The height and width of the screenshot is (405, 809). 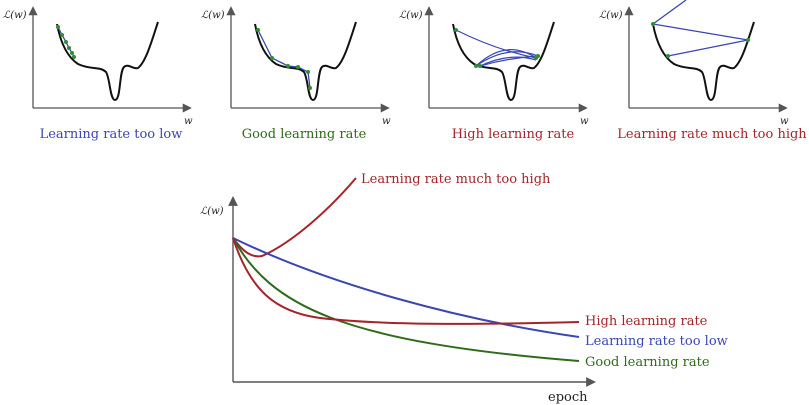 I want to click on panel-caption: Good learning rate, so click(x=304, y=134).